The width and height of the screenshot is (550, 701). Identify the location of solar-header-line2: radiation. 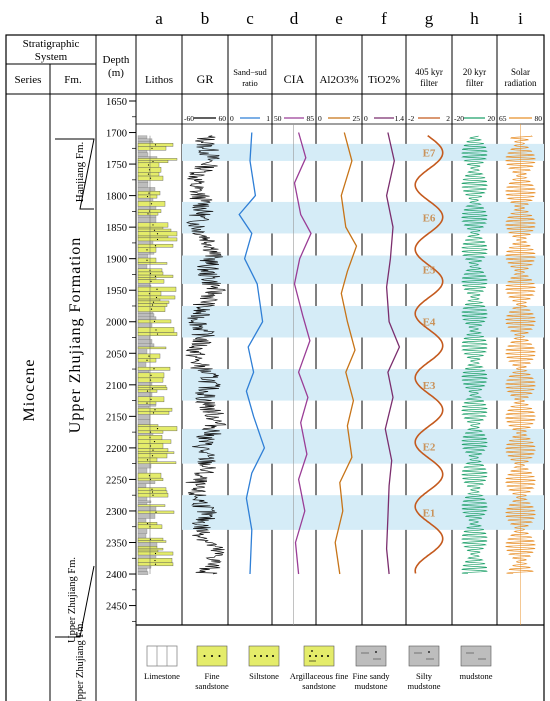
(521, 83).